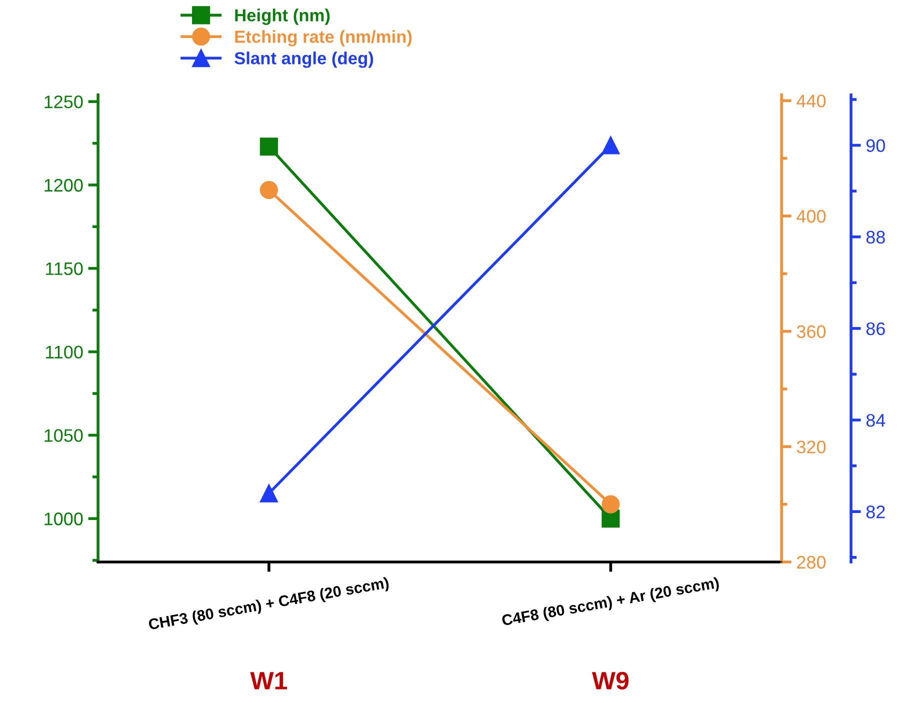 Image resolution: width=912 pixels, height=703 pixels. Describe the element at coordinates (282, 16) in the screenshot. I see `legend-label: Height (nm)` at that location.